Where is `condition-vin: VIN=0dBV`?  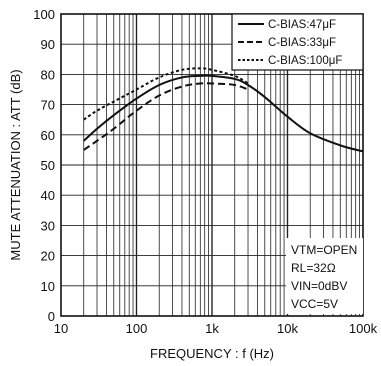 condition-vin: VIN=0dBV is located at coordinates (319, 286).